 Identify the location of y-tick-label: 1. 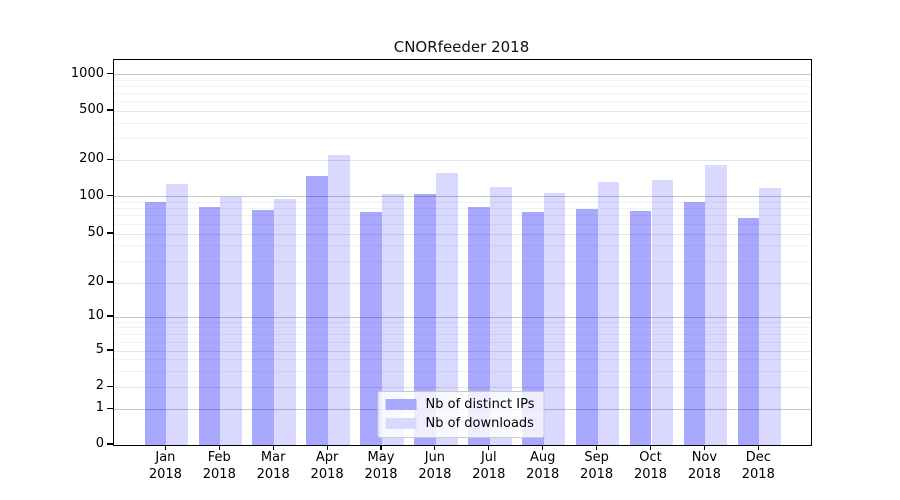
(99, 408).